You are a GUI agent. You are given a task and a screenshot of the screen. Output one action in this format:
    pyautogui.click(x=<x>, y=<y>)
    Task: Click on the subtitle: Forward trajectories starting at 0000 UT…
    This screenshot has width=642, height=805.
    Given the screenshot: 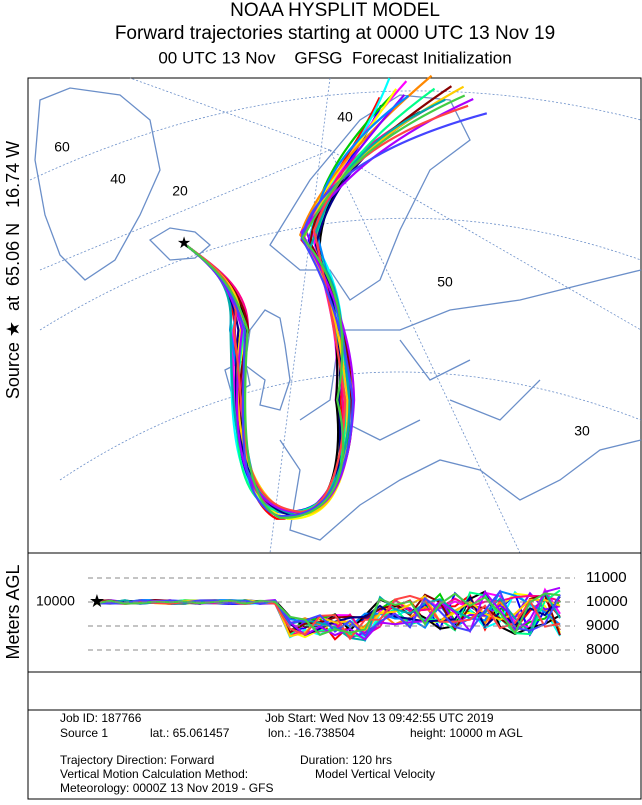 What is the action you would take?
    pyautogui.click(x=335, y=33)
    